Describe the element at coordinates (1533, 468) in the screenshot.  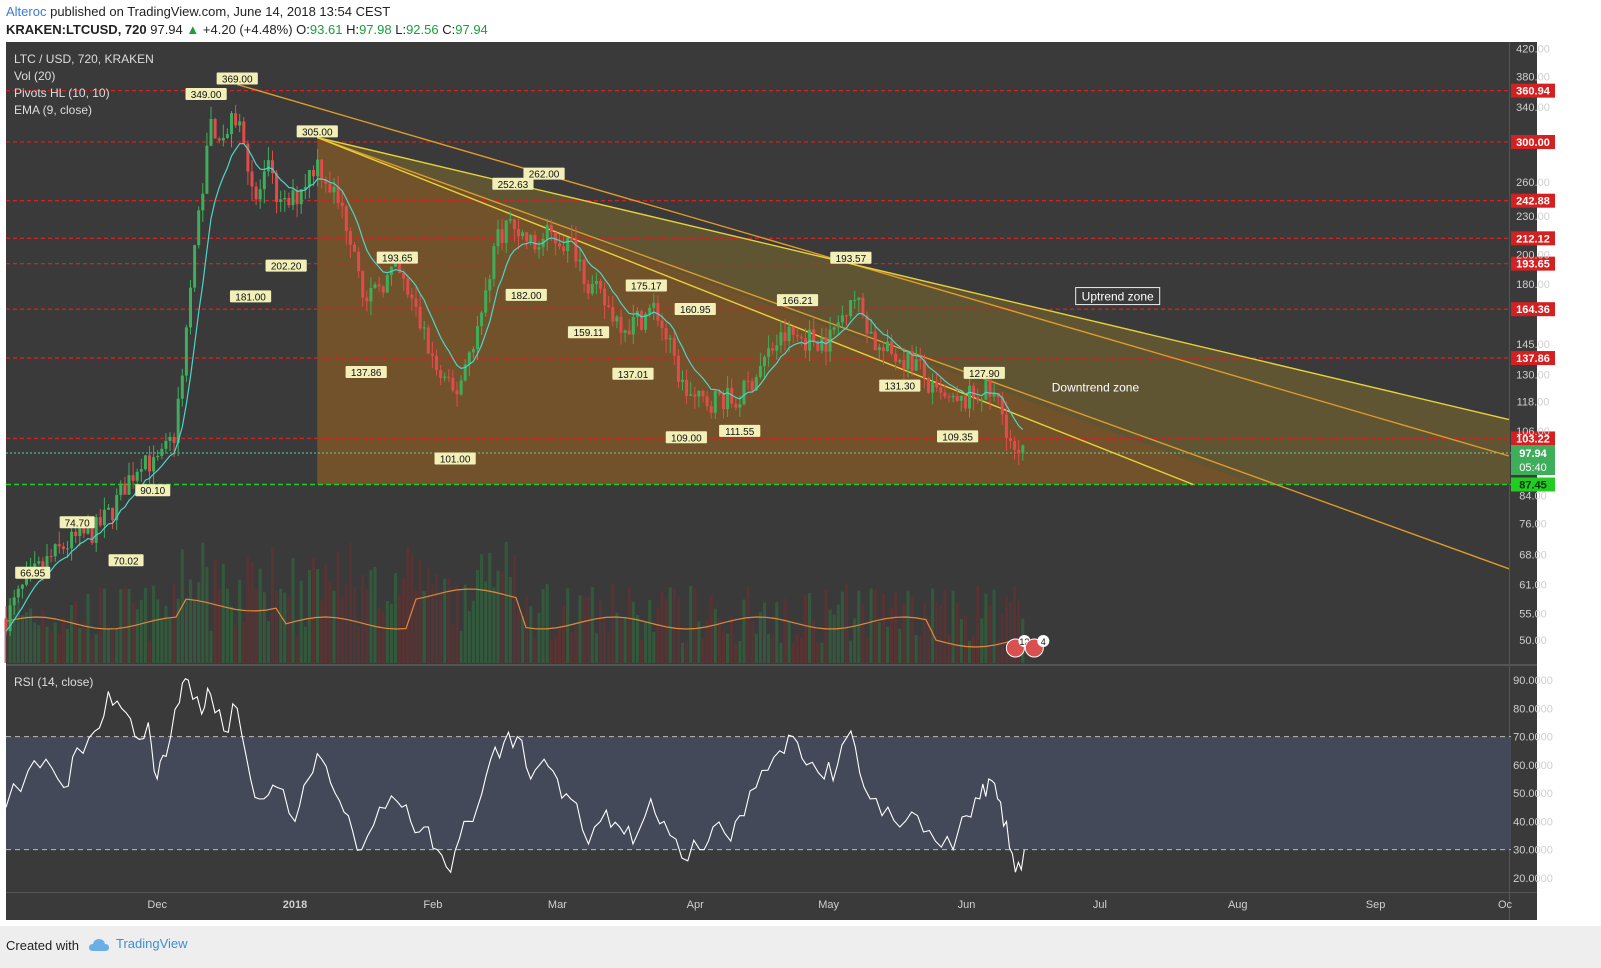
I see `bar-countdown-label: 05:40` at that location.